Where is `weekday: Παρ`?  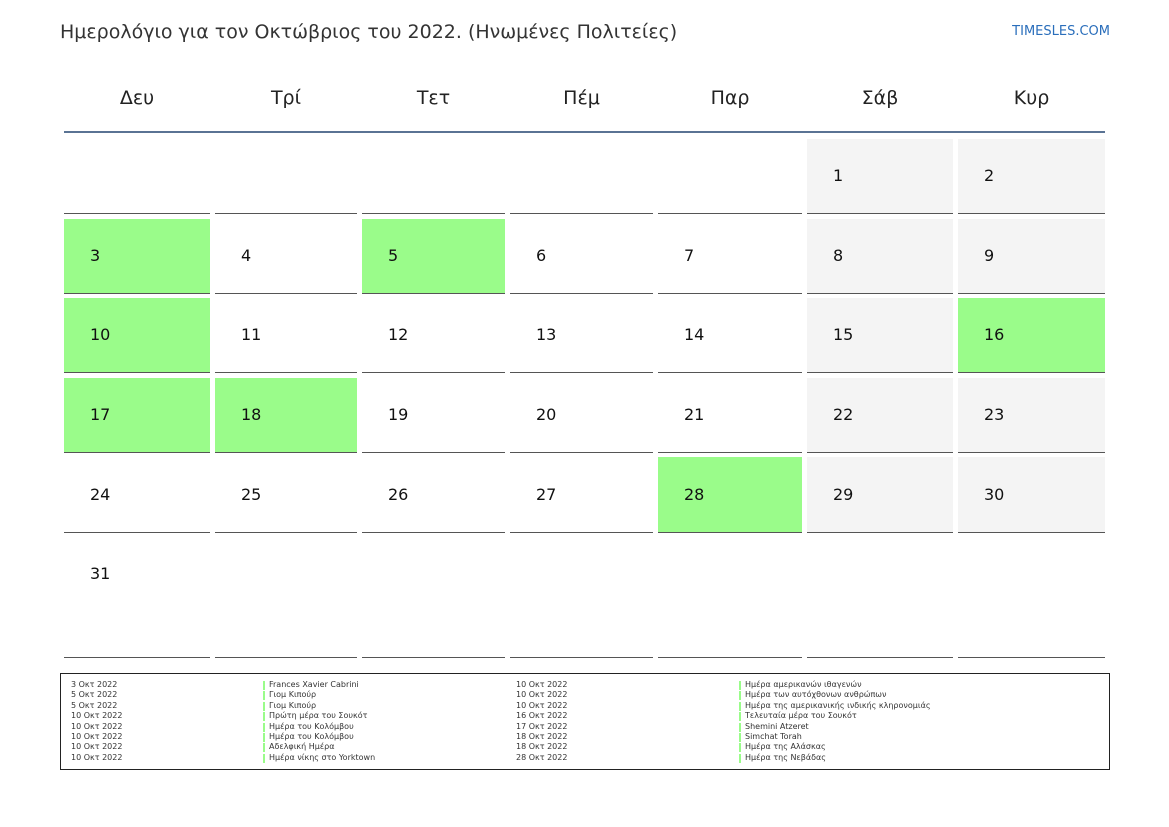 weekday: Παρ is located at coordinates (730, 98).